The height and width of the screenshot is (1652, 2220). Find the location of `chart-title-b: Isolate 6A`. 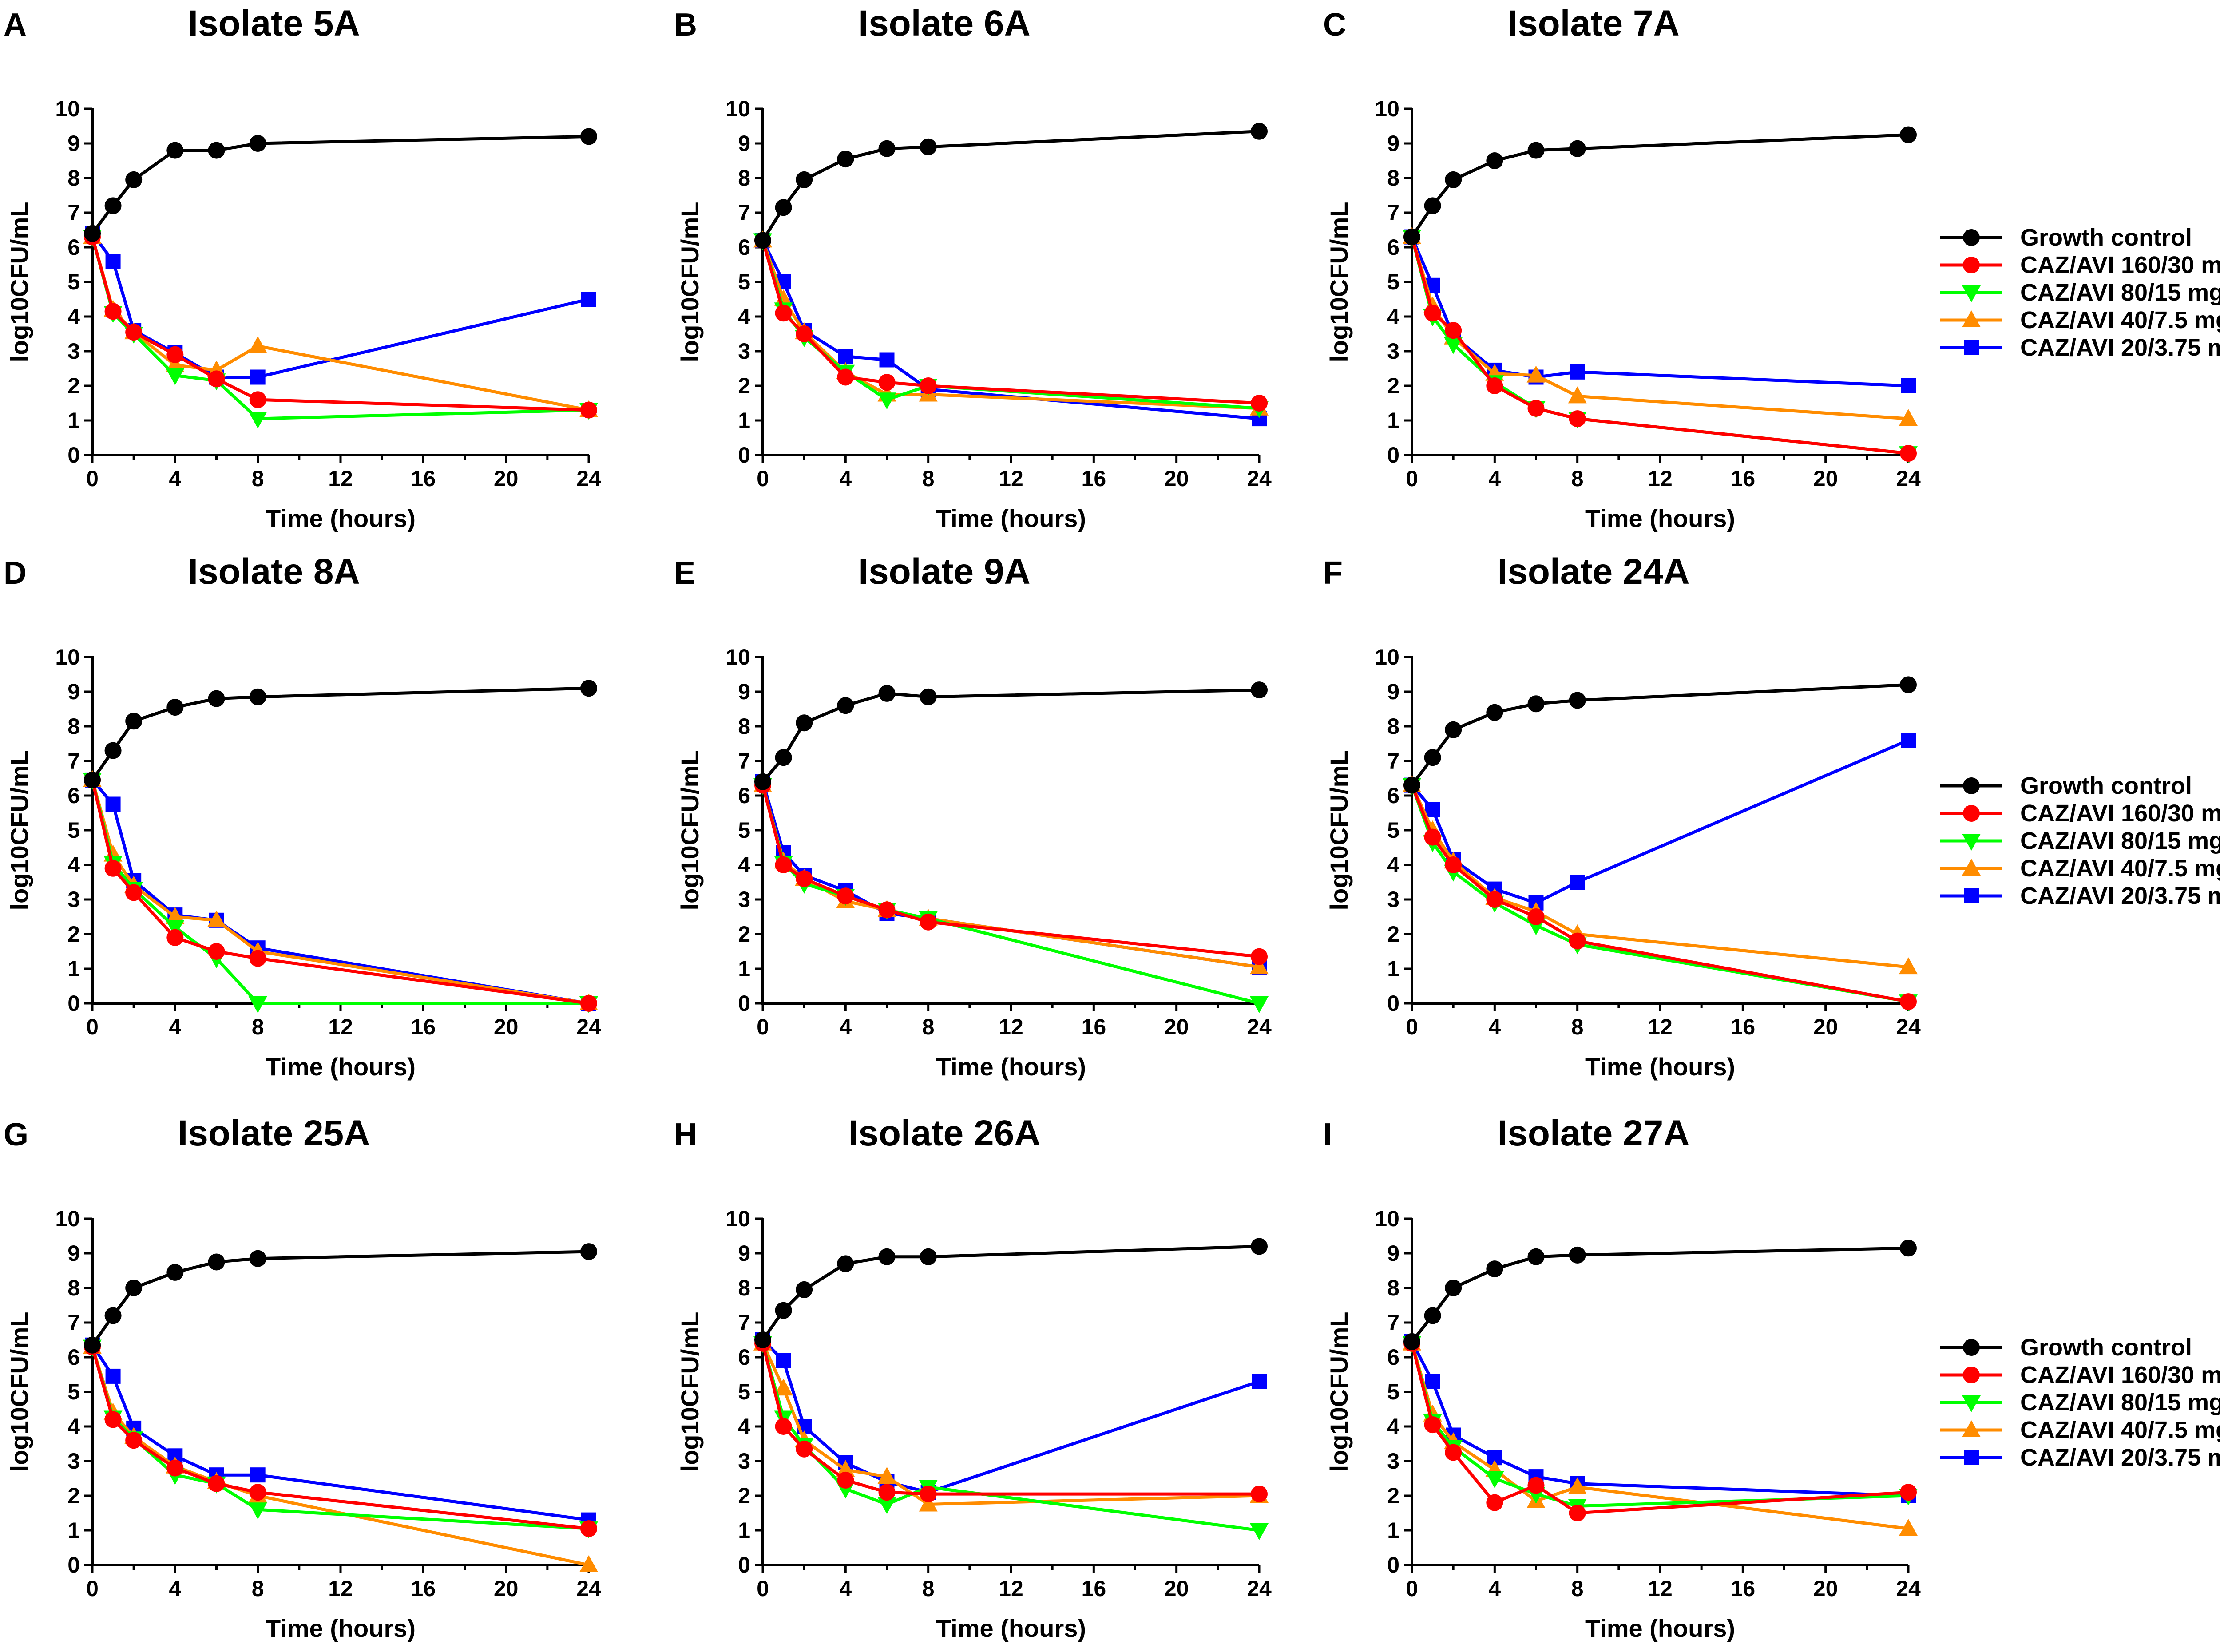

chart-title-b: Isolate 6A is located at coordinates (944, 23).